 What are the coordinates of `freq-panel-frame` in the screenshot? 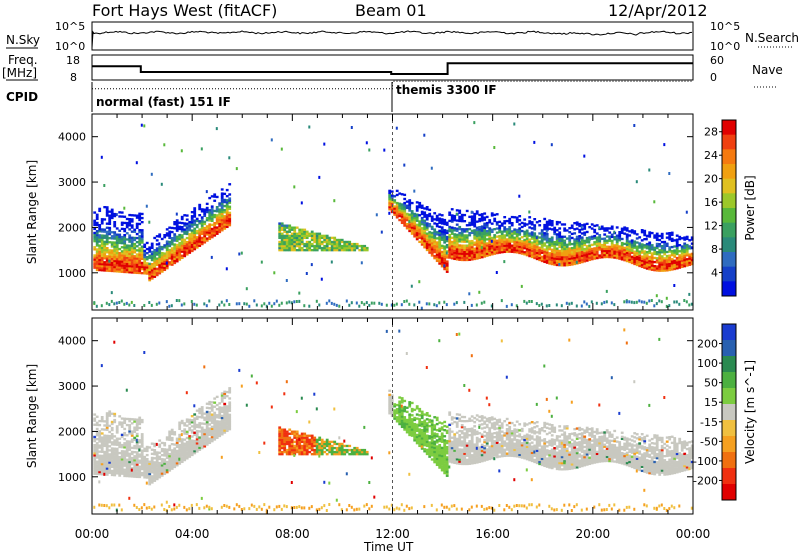 It's located at (392, 67).